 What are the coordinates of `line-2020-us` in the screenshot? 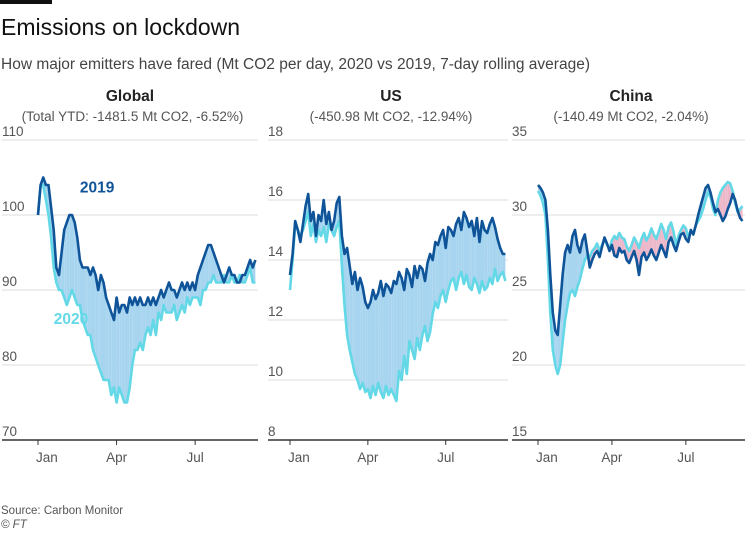 It's located at (397, 306).